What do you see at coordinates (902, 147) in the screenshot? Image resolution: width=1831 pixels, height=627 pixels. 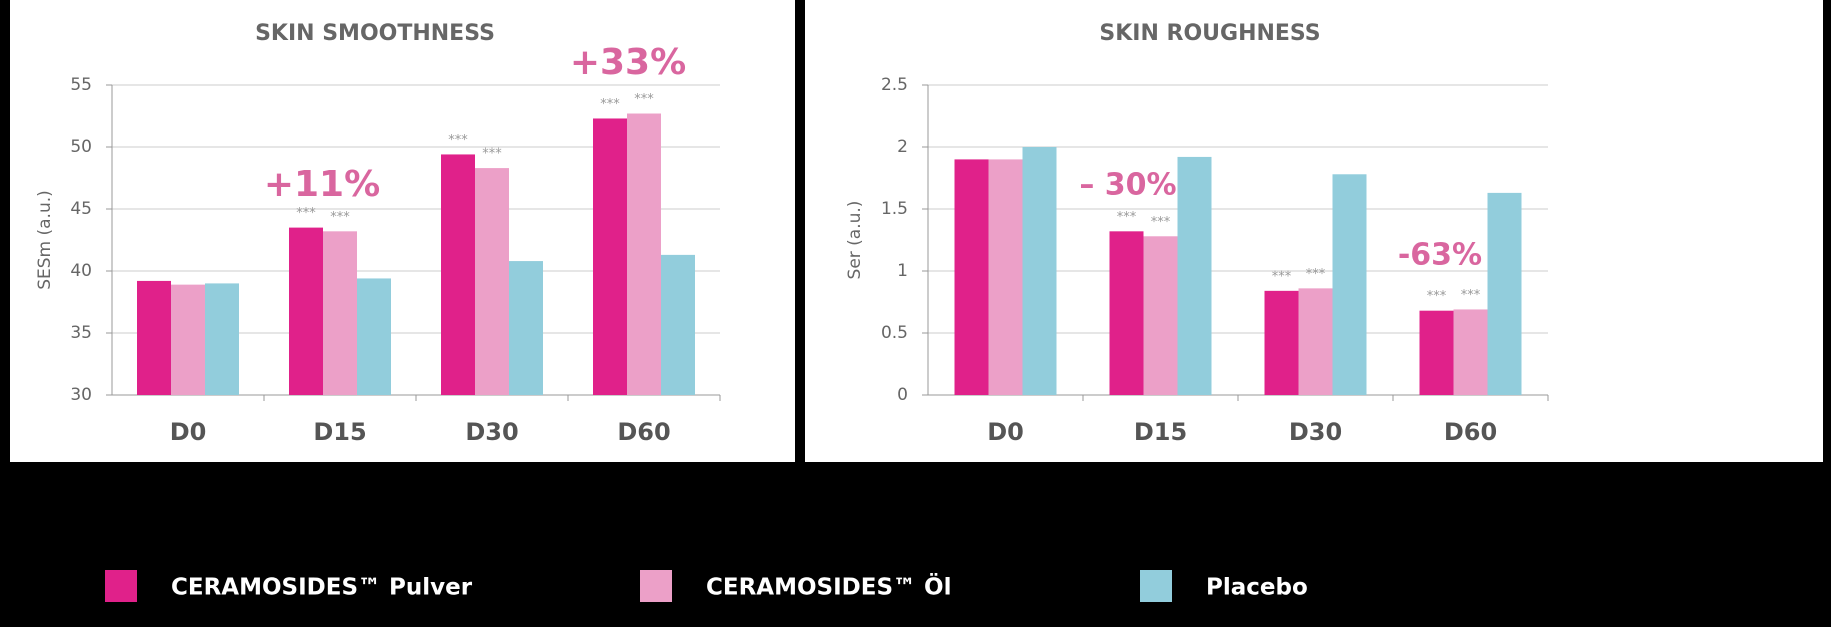 I see `y-tick-label: 2` at bounding box center [902, 147].